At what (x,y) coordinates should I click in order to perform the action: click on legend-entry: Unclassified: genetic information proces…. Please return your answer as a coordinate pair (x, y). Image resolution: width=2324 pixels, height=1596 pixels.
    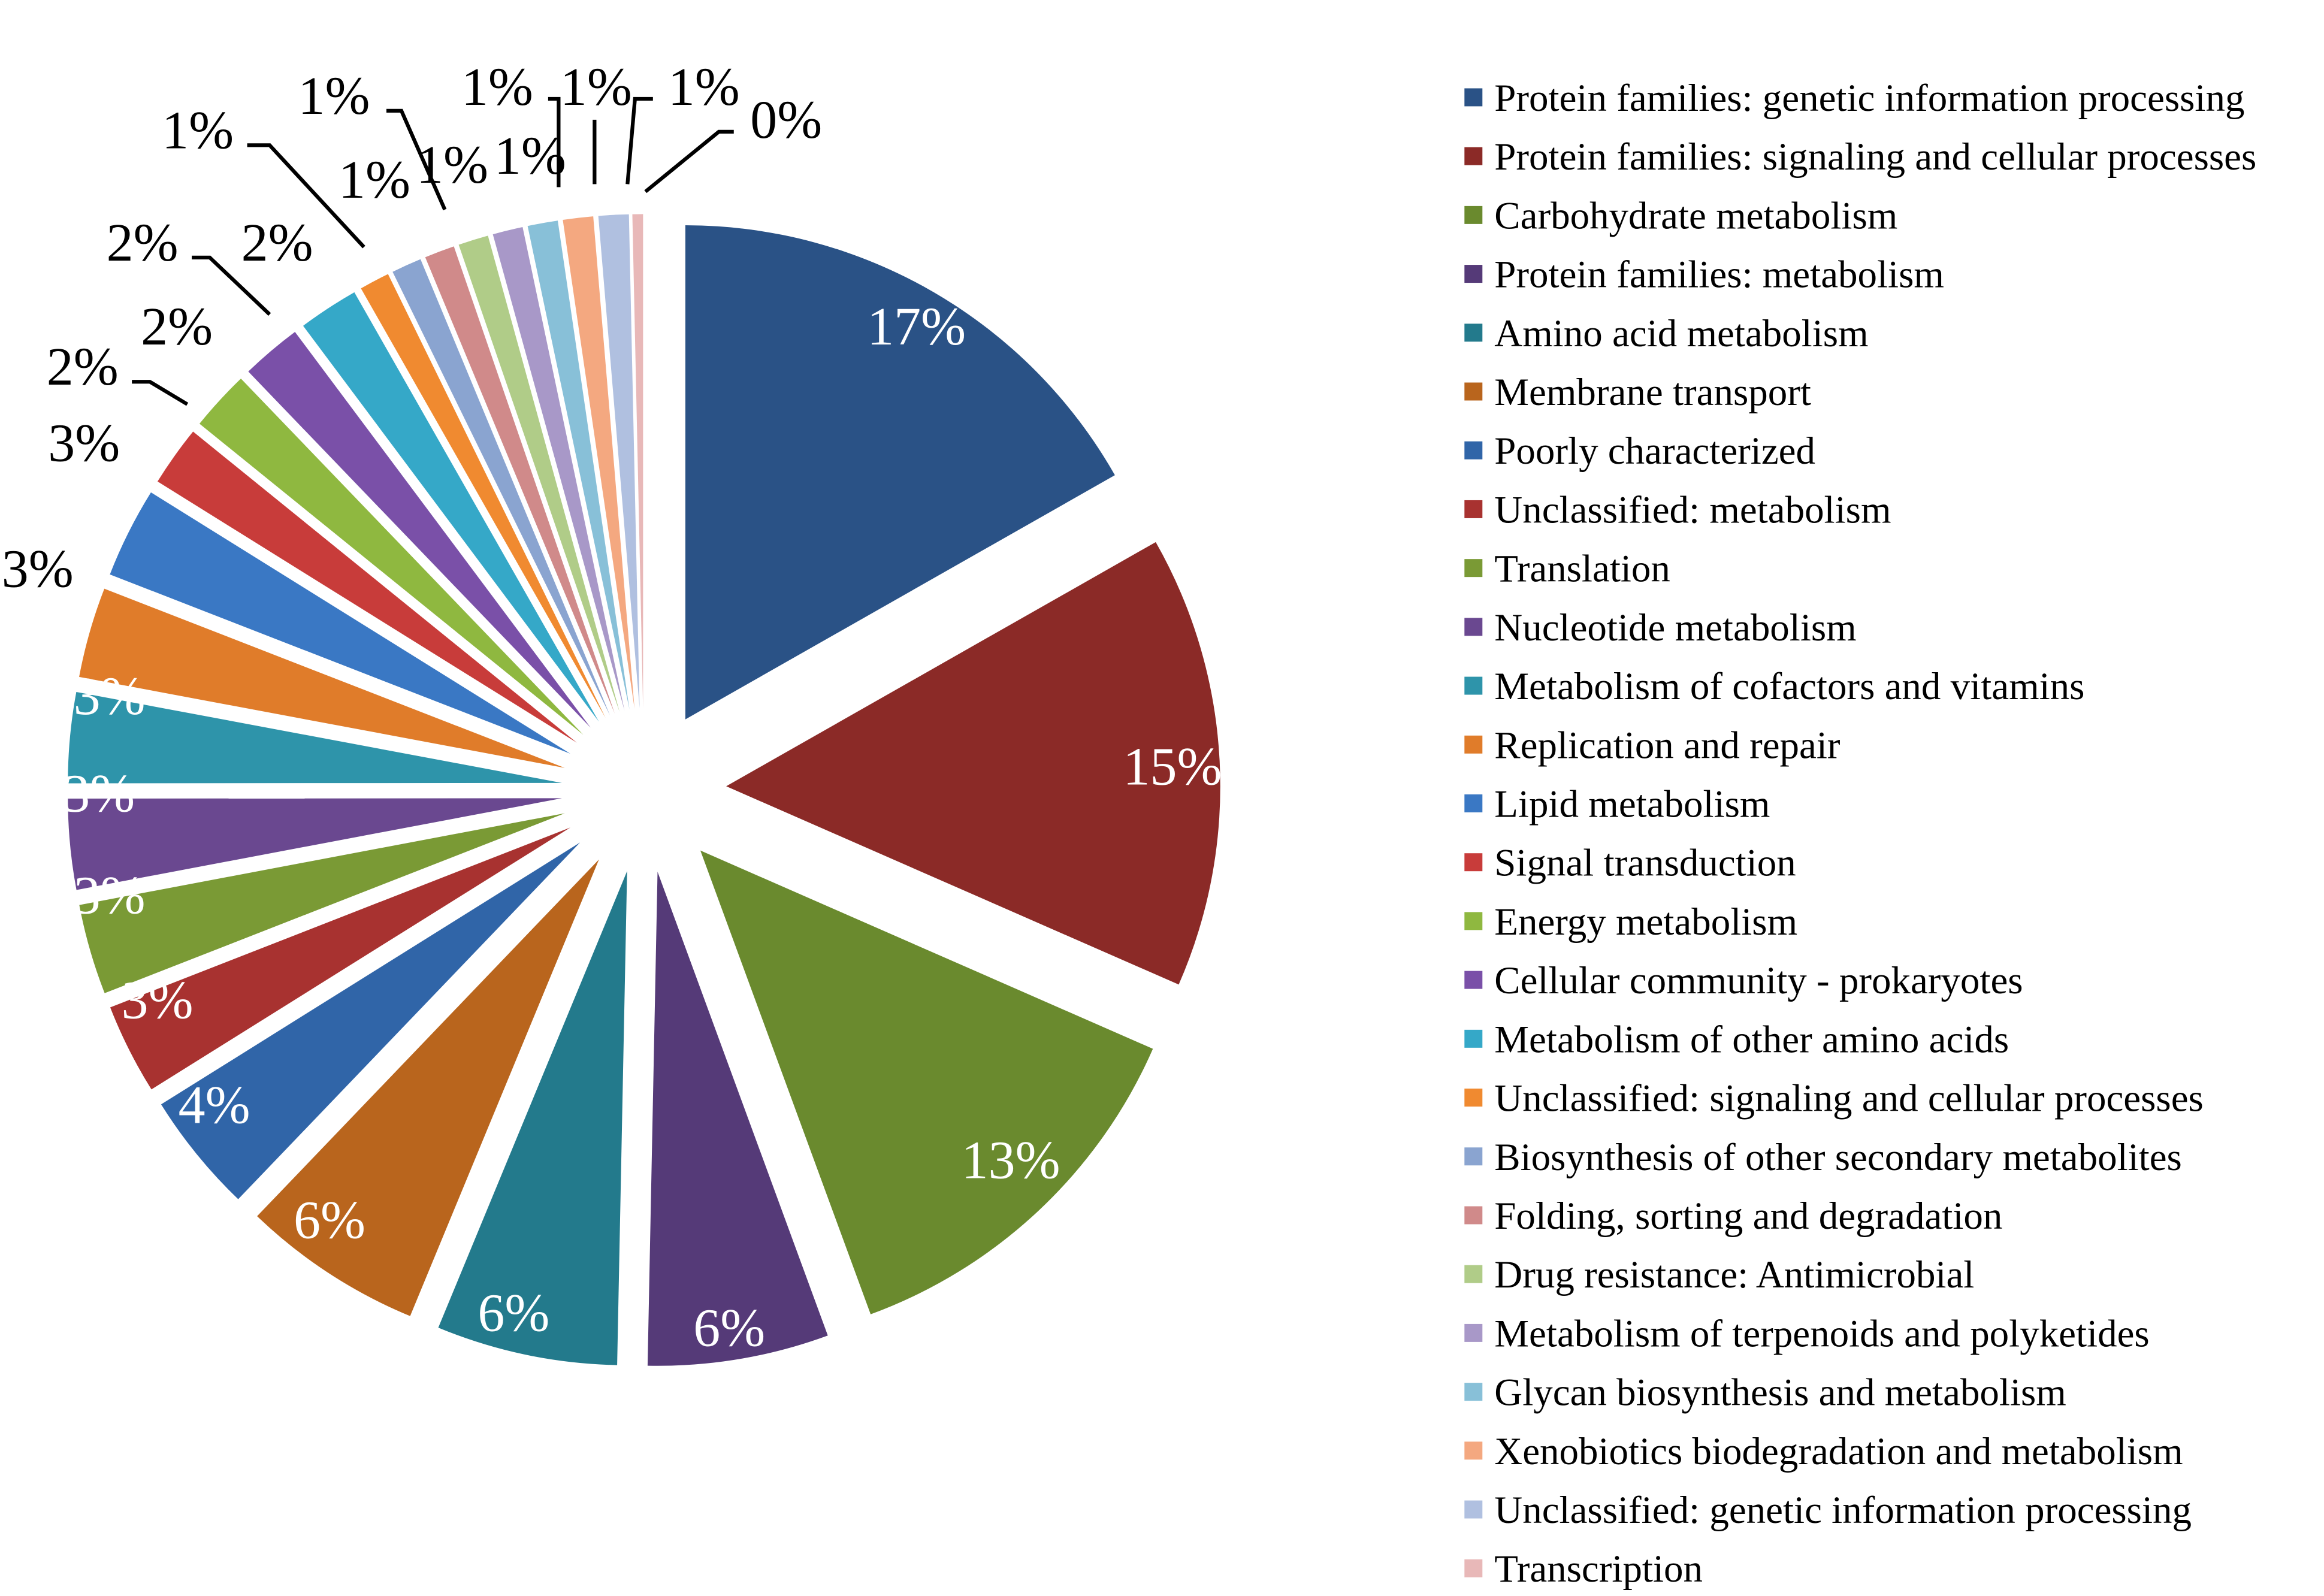
    Looking at the image, I should click on (1843, 1510).